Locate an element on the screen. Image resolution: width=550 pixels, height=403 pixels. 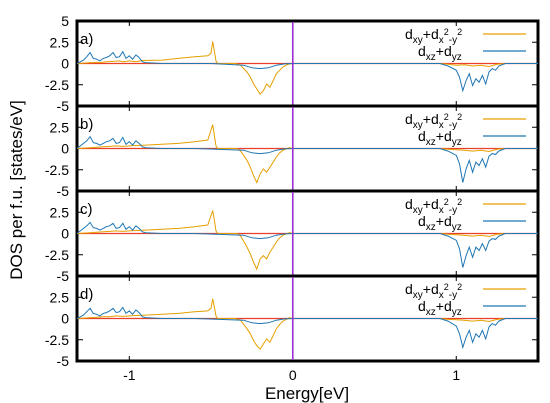
panel-label: b) is located at coordinates (86, 124).